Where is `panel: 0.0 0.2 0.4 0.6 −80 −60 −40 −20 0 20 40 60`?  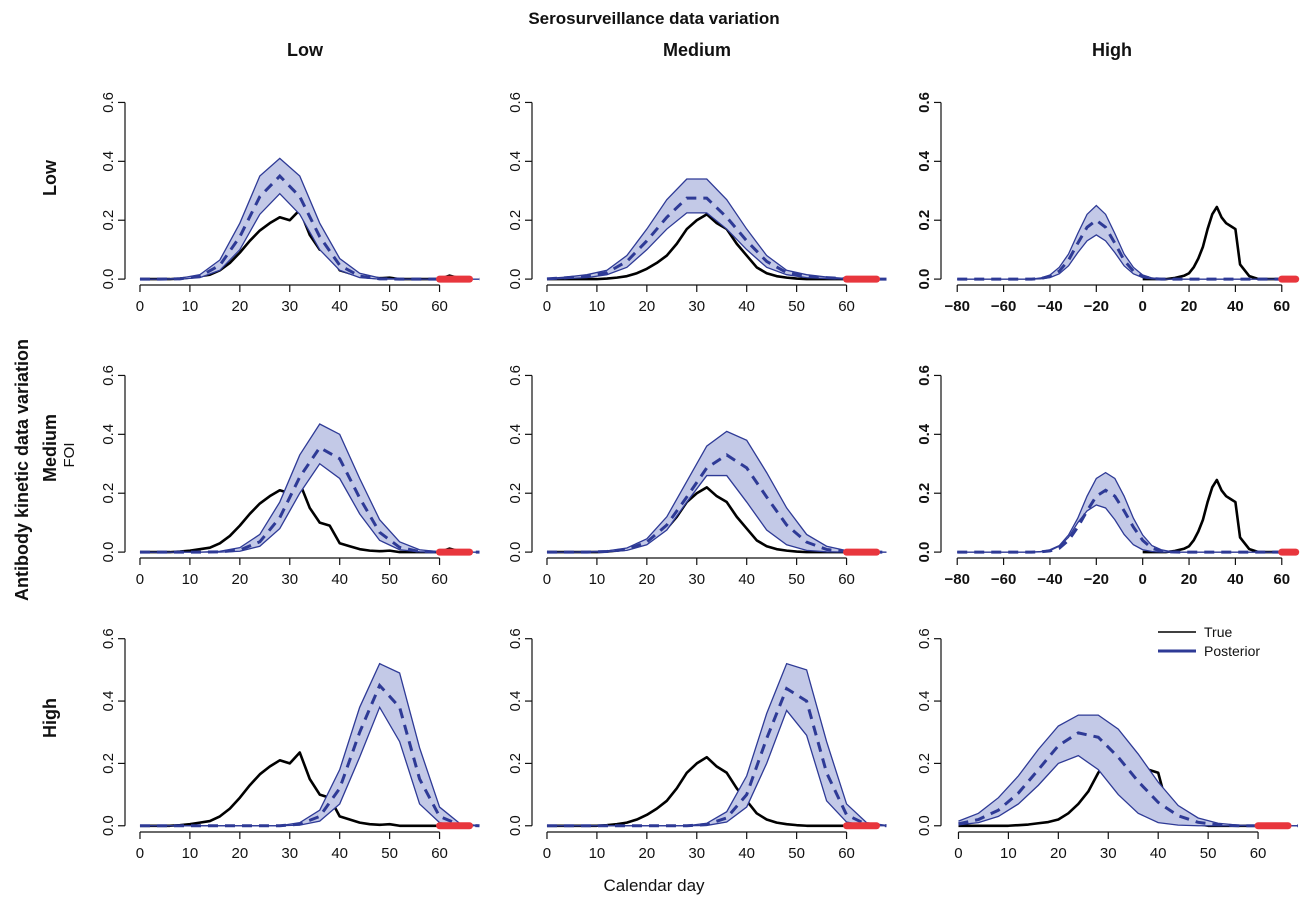
panel: 0.0 0.2 0.4 0.6 −80 −60 −40 −20 0 20 40 60 is located at coordinates (1106, 203).